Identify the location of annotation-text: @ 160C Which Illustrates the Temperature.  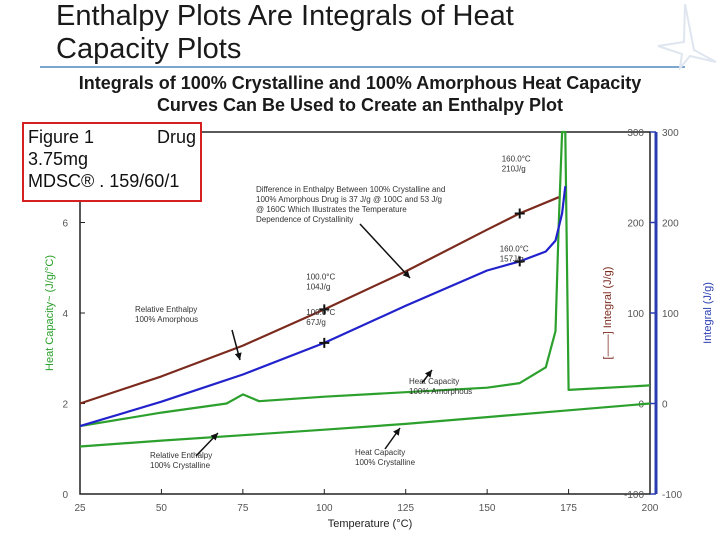
(331, 209).